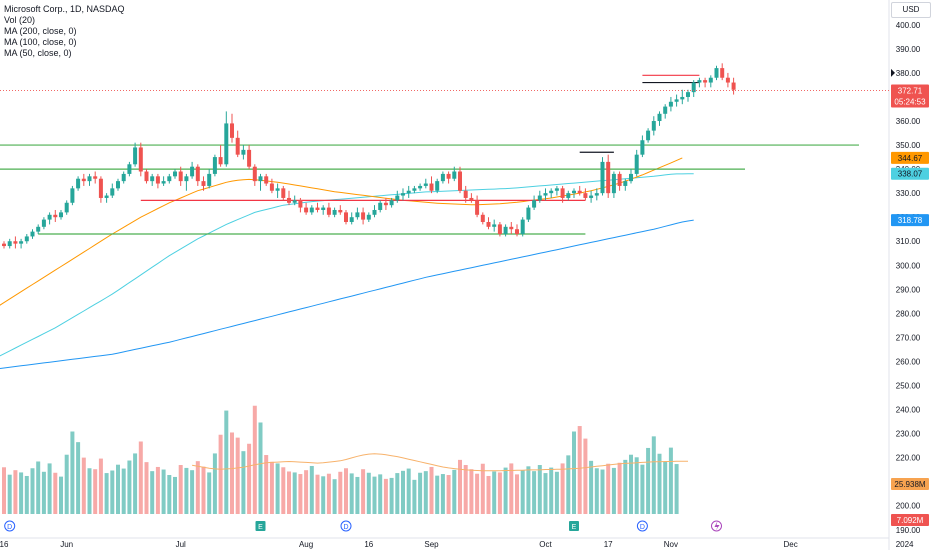 The image size is (932, 555). I want to click on x-tick-label: Jun, so click(66, 544).